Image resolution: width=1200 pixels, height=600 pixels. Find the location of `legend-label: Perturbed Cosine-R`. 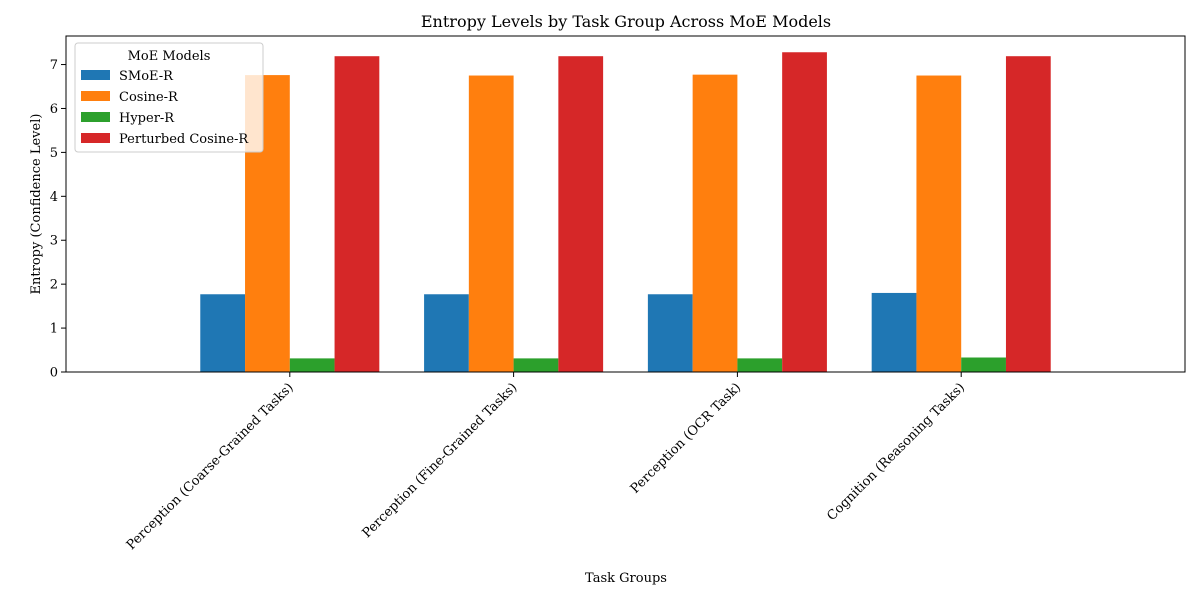

legend-label: Perturbed Cosine-R is located at coordinates (184, 139).